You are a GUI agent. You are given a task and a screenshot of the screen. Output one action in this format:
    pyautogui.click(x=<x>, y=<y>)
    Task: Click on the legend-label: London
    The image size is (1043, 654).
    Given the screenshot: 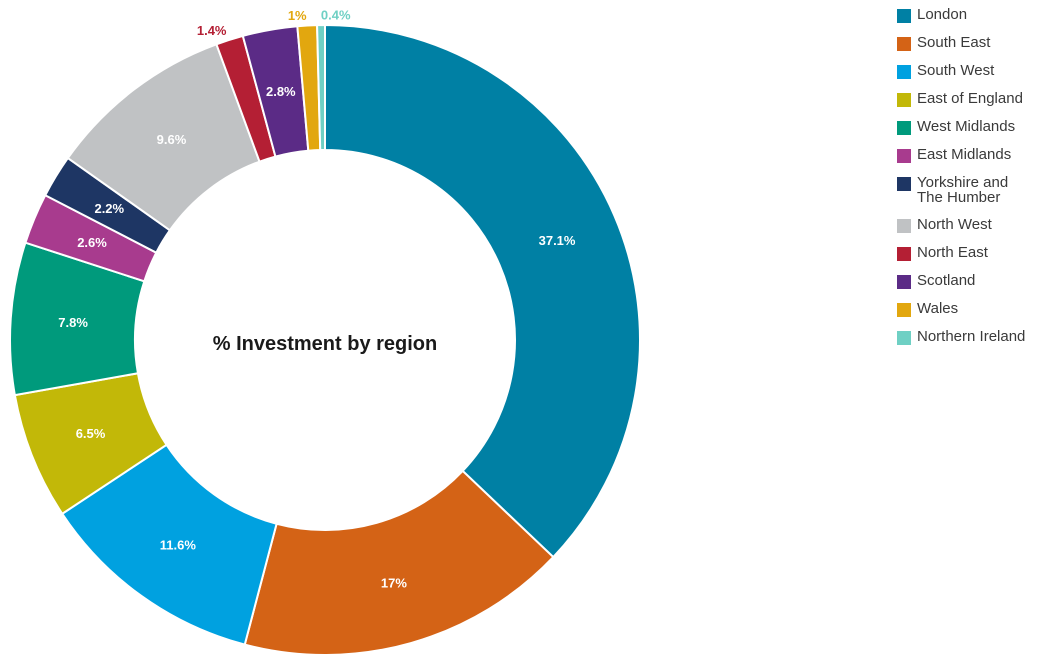 What is the action you would take?
    pyautogui.click(x=942, y=14)
    